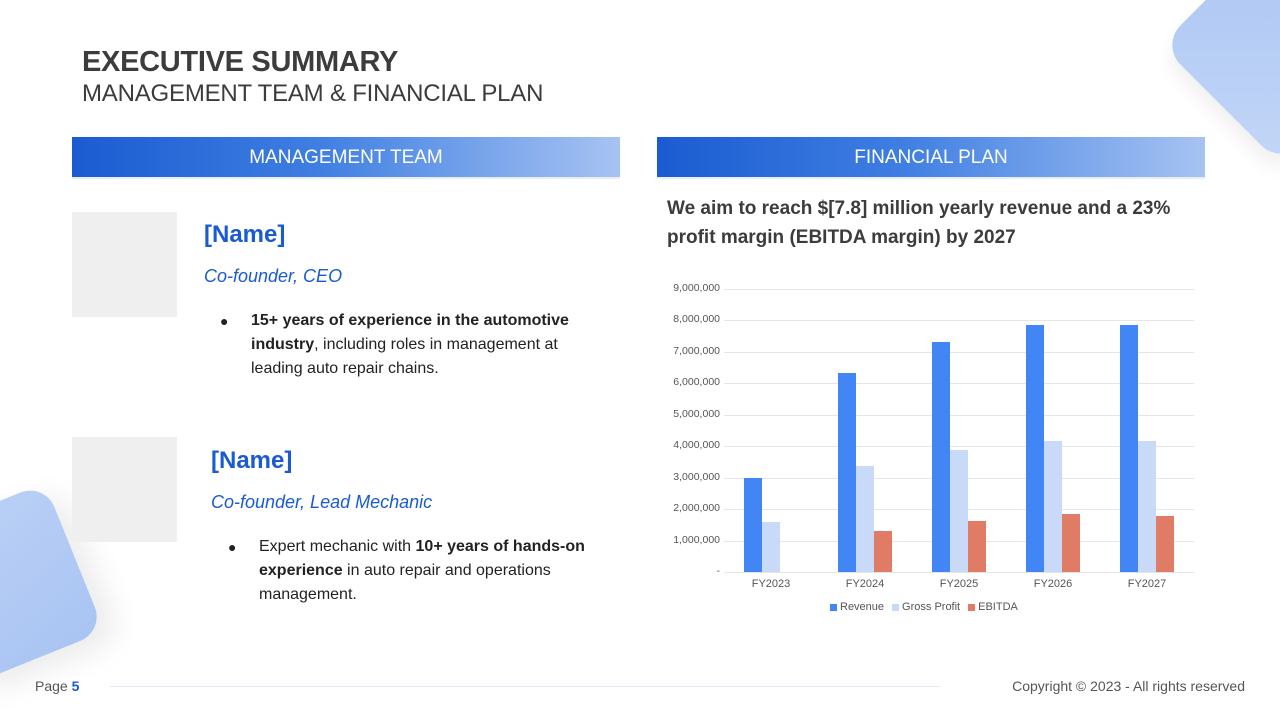 Image resolution: width=1280 pixels, height=720 pixels. Describe the element at coordinates (862, 607) in the screenshot. I see `legend-label: Revenue` at that location.